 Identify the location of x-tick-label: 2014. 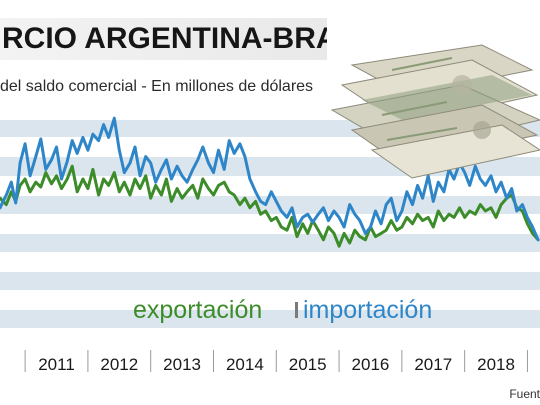
(245, 364).